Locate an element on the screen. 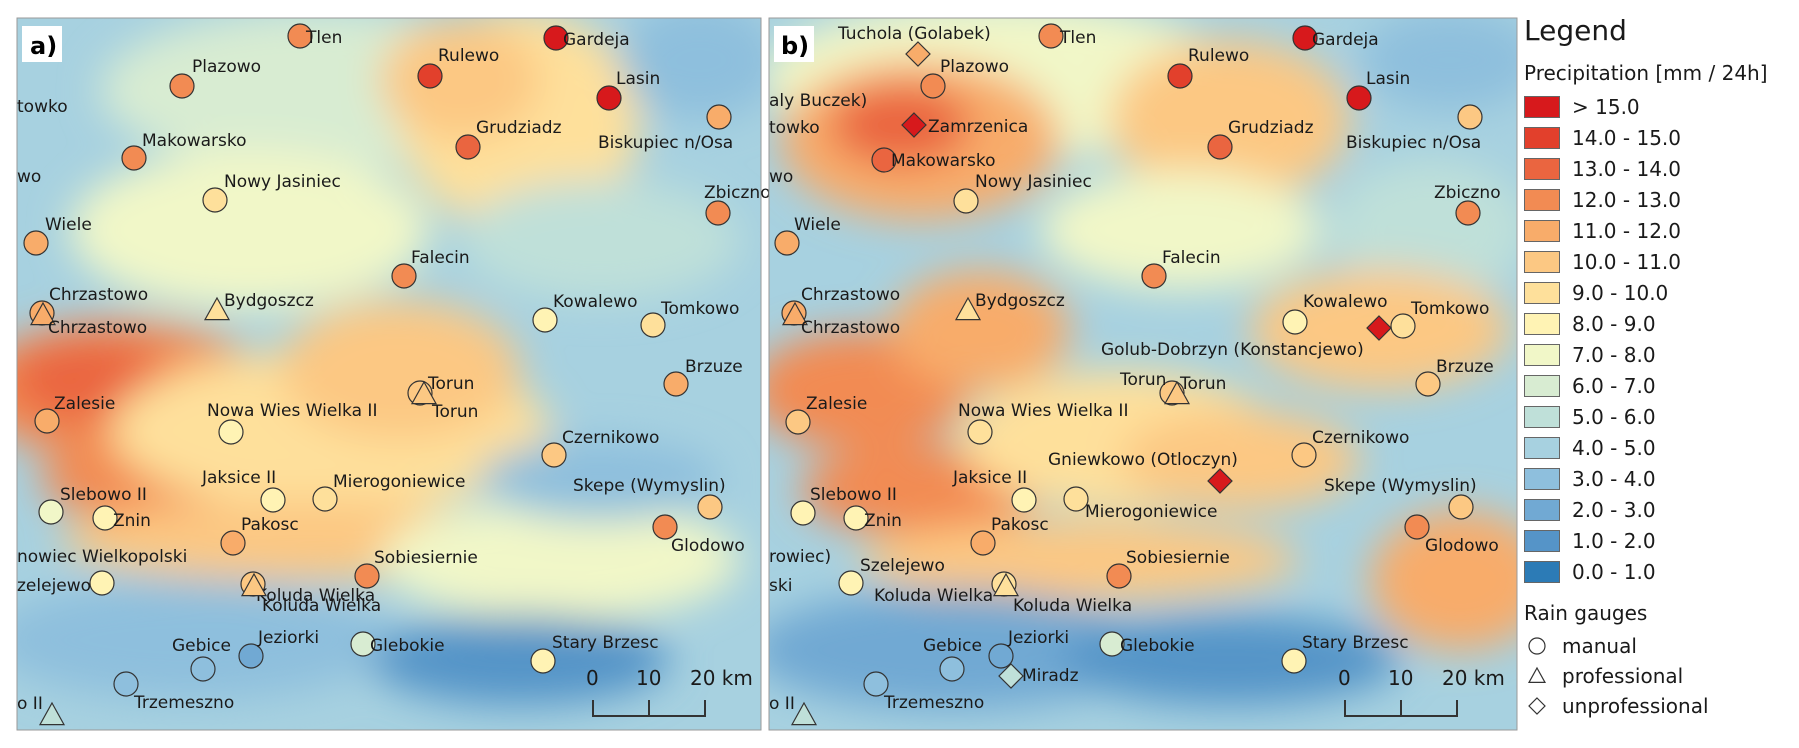 The width and height of the screenshot is (1799, 748). unprofessional-marker-icon is located at coordinates (1537, 706).